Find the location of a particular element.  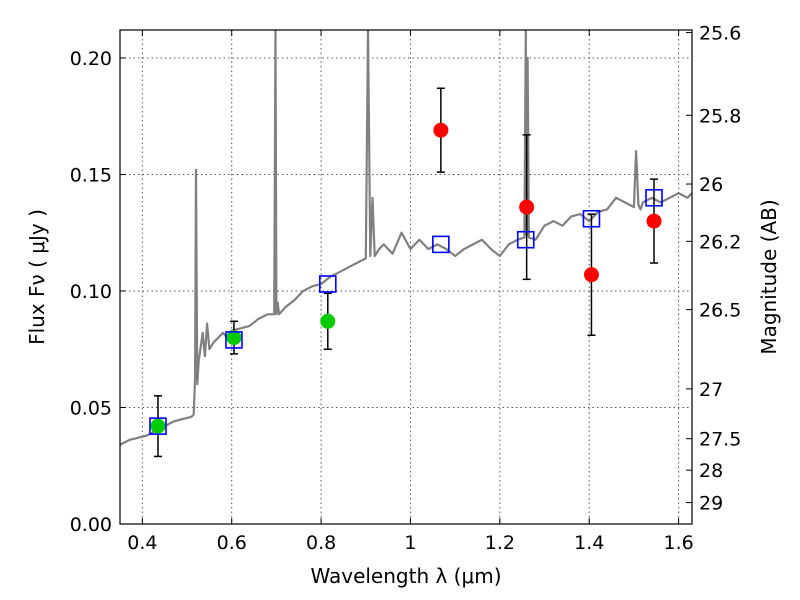

y2-tick-label: 26 is located at coordinates (711, 185).